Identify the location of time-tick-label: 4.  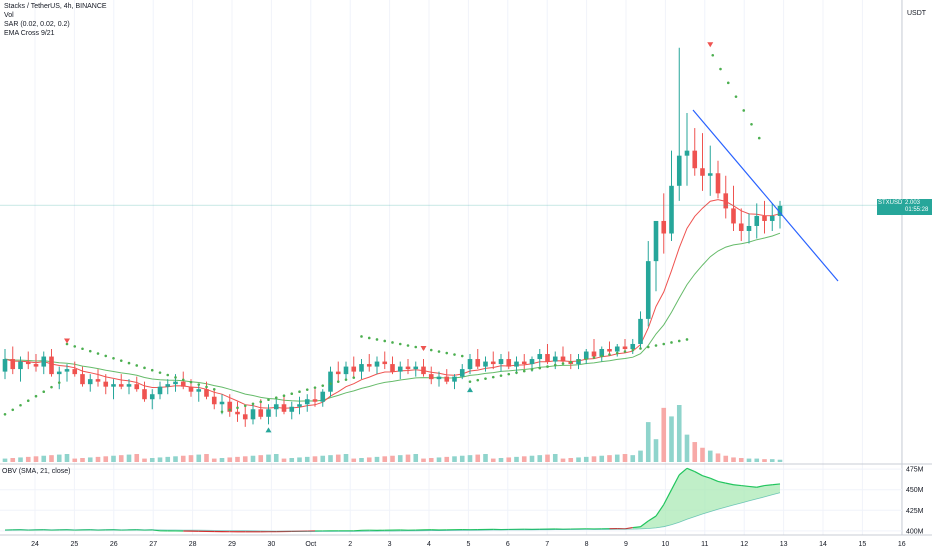
(429, 544).